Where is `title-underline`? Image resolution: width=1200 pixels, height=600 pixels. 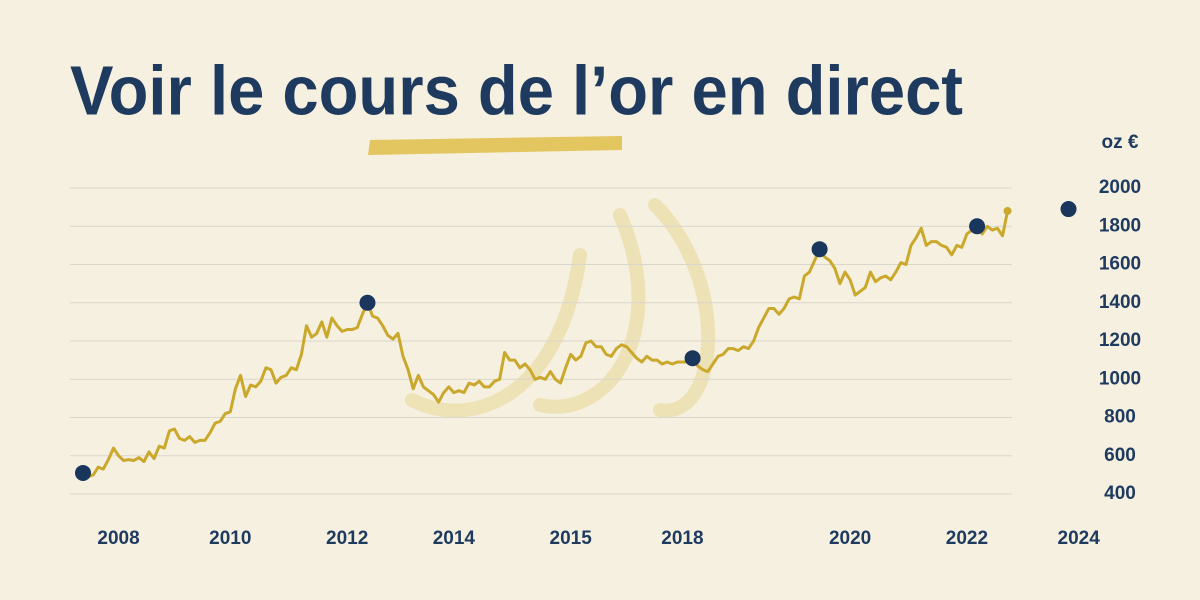 title-underline is located at coordinates (495, 145).